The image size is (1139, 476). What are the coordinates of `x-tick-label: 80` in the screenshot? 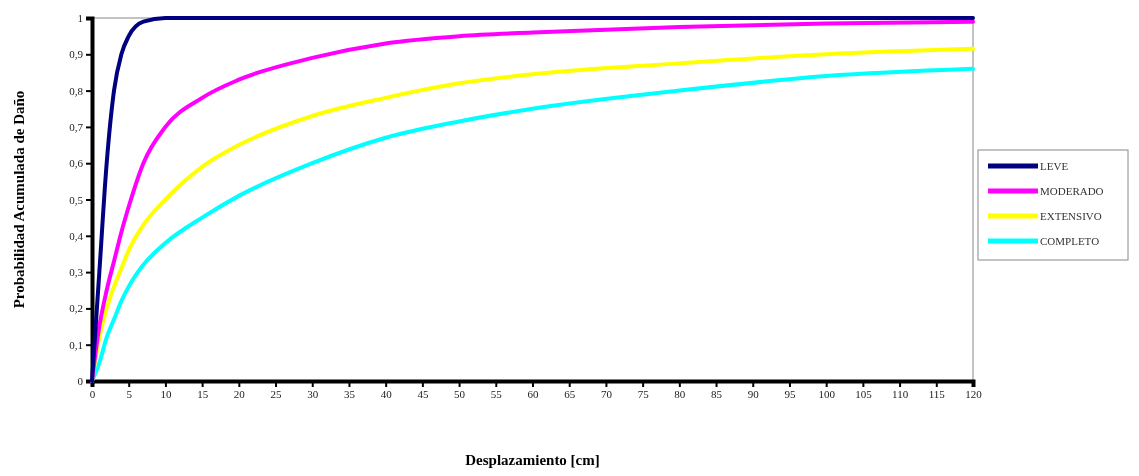 It's located at (680, 393).